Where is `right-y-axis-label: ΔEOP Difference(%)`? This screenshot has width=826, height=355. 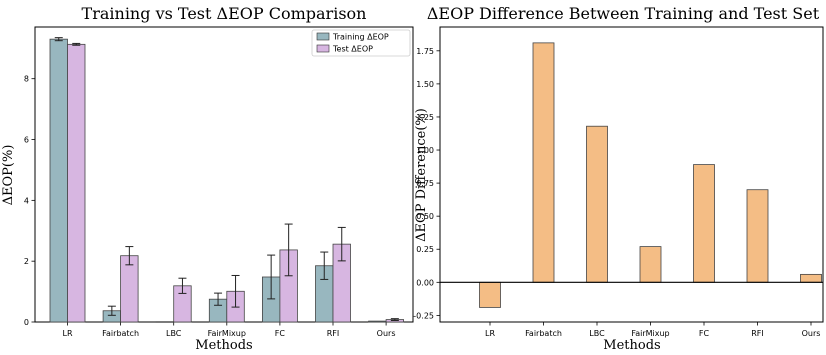 right-y-axis-label: ΔEOP Difference(%) is located at coordinates (421, 175).